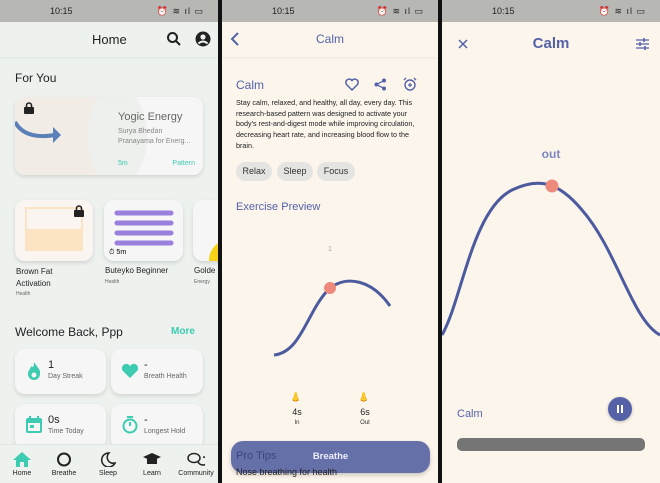 This screenshot has height=483, width=660. I want to click on graduation-cap-icon, so click(152, 458).